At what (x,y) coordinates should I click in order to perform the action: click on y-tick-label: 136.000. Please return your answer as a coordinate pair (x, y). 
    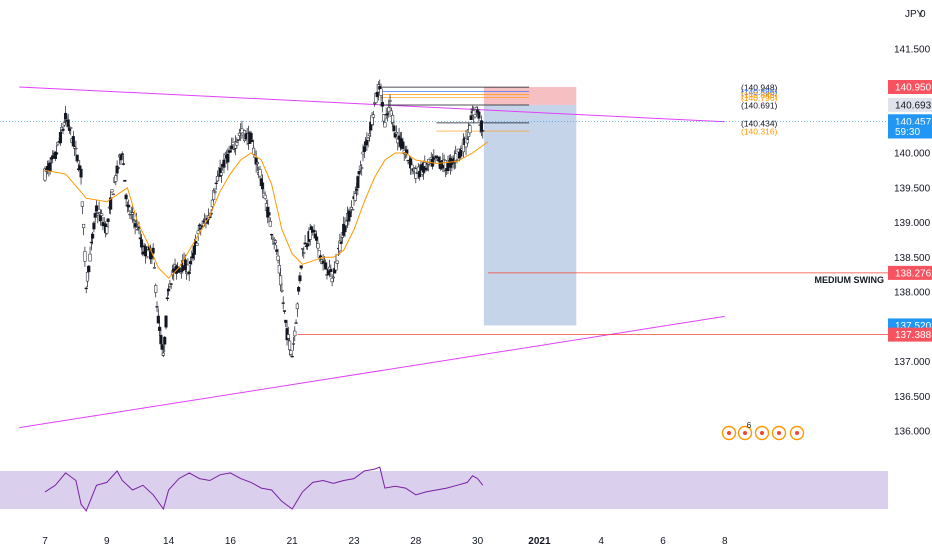
    Looking at the image, I should click on (912, 432).